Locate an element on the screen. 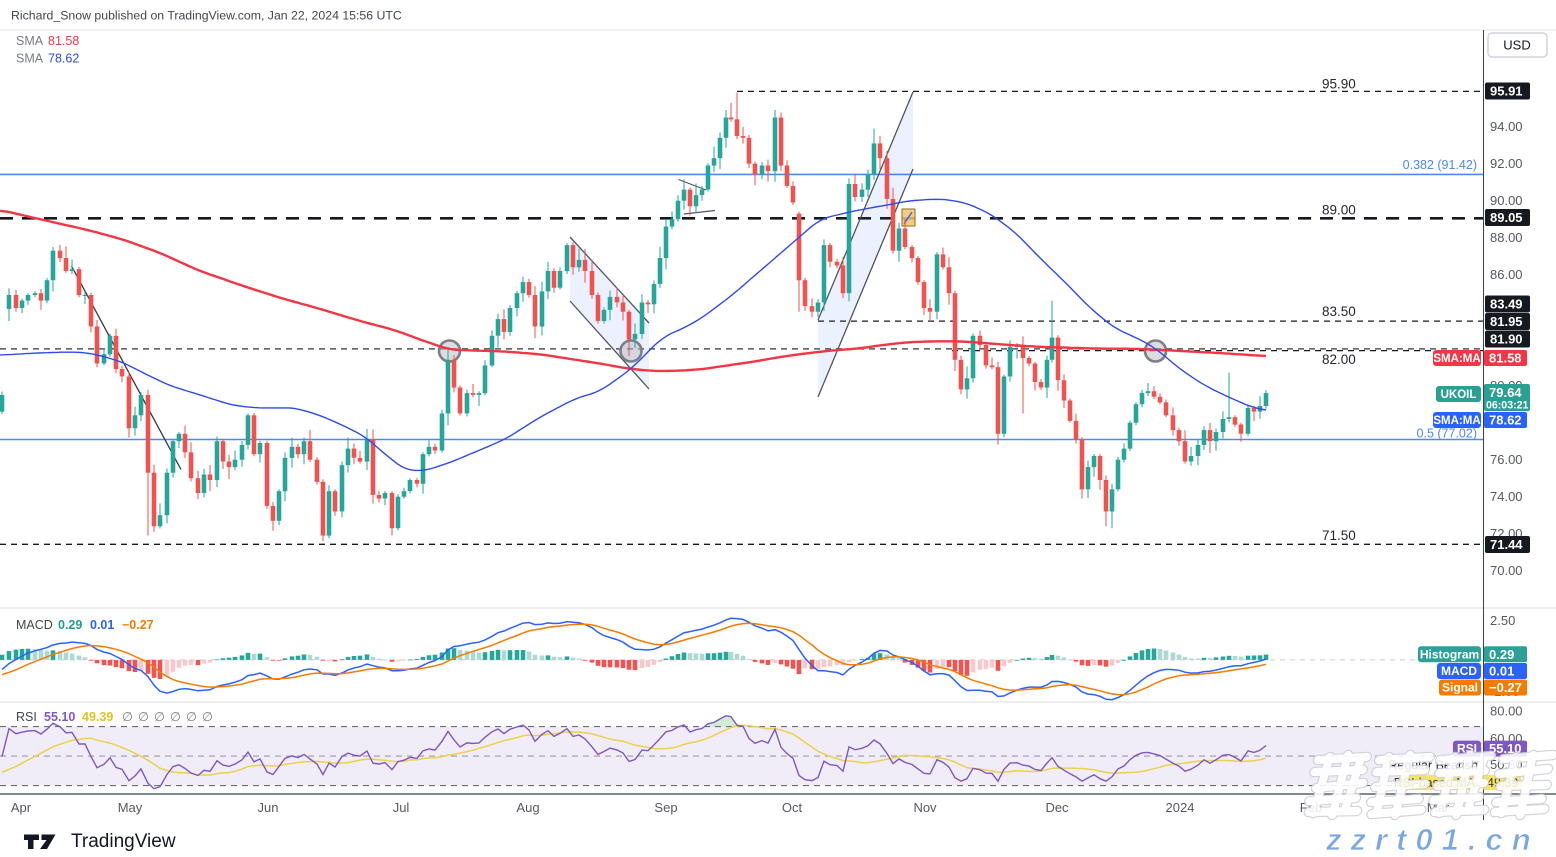  svg-text: 83.49 is located at coordinates (1506, 304).